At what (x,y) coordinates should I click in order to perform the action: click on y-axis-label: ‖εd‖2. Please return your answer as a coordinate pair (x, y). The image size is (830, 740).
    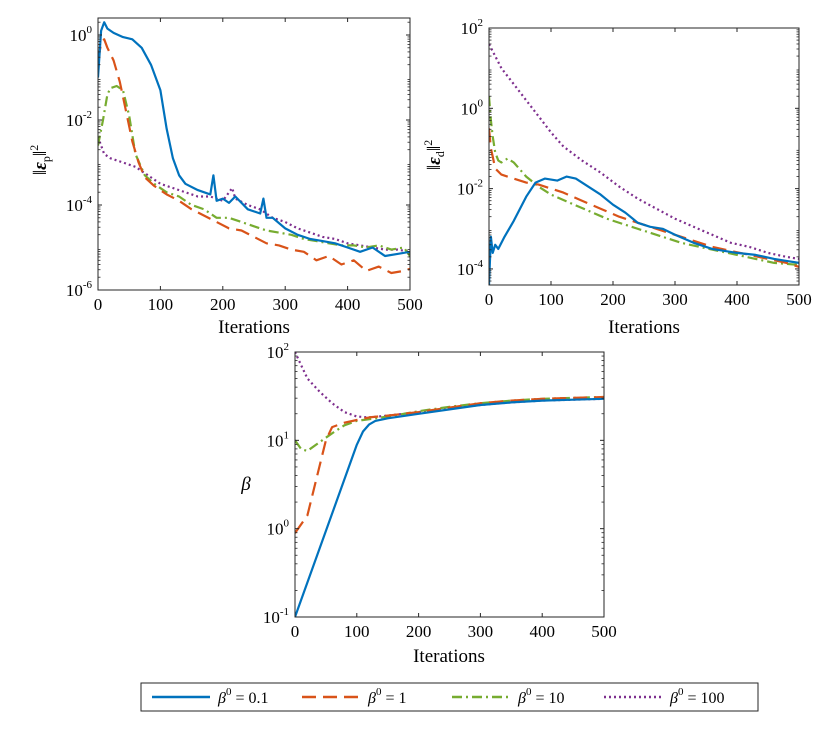
    Looking at the image, I should click on (434, 155).